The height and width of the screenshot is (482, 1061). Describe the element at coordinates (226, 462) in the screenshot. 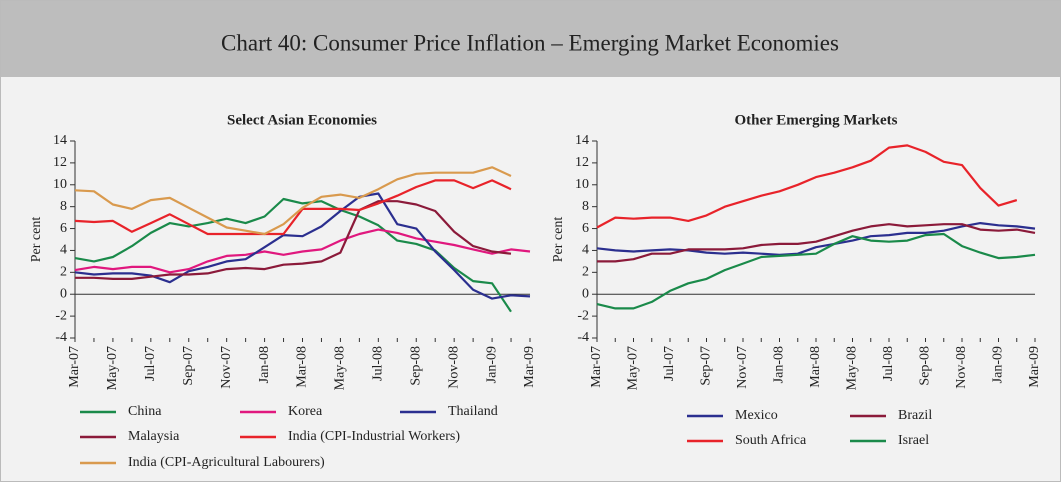

I see `legend-label: India (CPI-Agricultural Labourers)` at that location.